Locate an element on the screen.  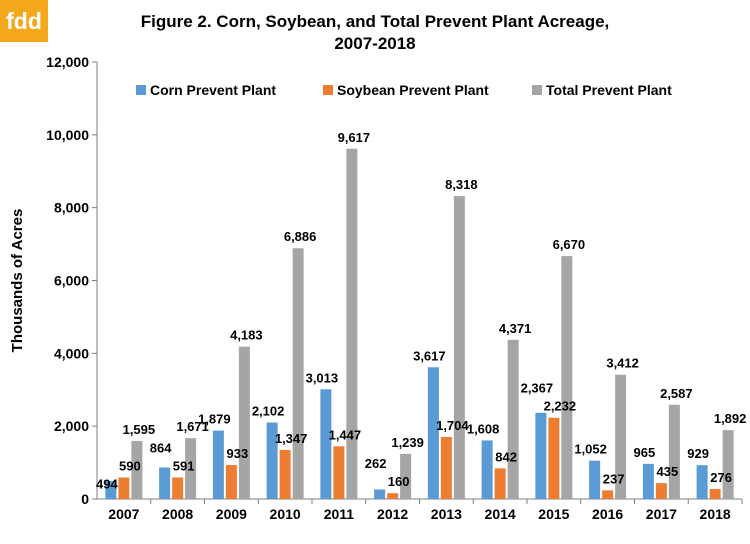
data-label-soybean: 933 is located at coordinates (238, 453).